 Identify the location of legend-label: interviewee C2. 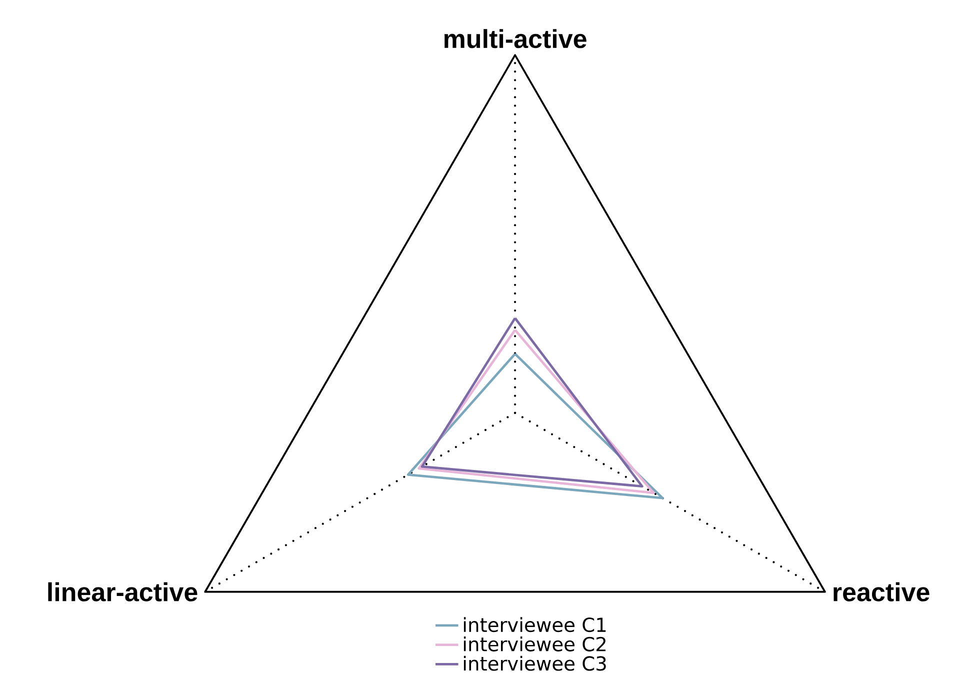
(535, 644).